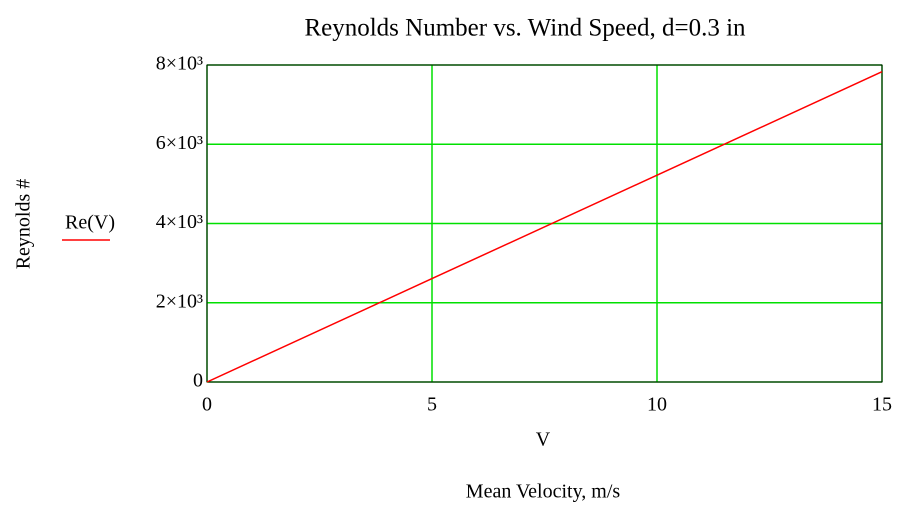 The height and width of the screenshot is (512, 902). What do you see at coordinates (179, 222) in the screenshot?
I see `y-tick-label: 4×10³` at bounding box center [179, 222].